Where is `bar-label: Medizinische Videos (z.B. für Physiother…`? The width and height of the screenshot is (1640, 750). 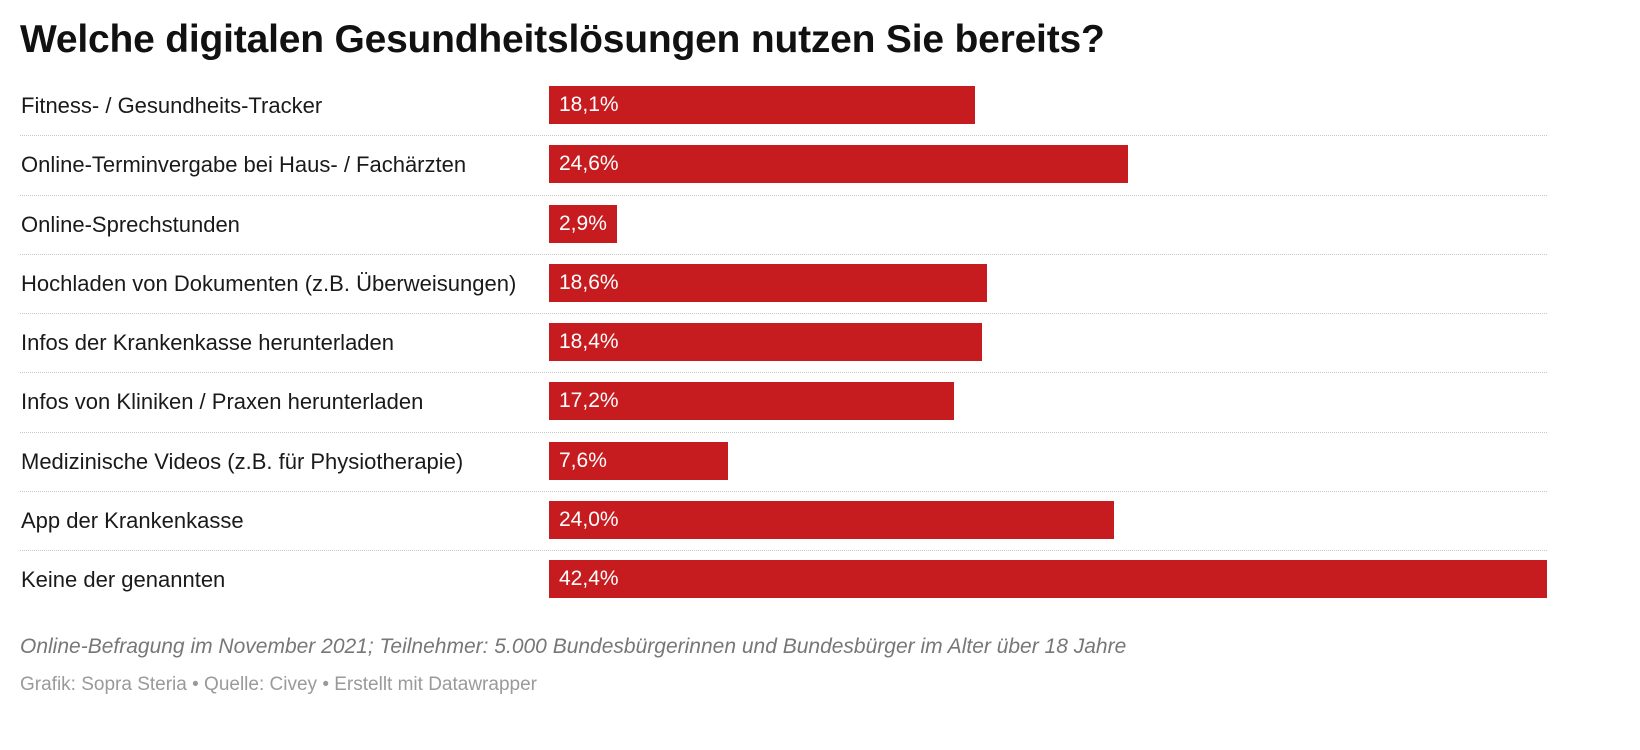 bar-label: Medizinische Videos (z.B. für Physiother… is located at coordinates (242, 461).